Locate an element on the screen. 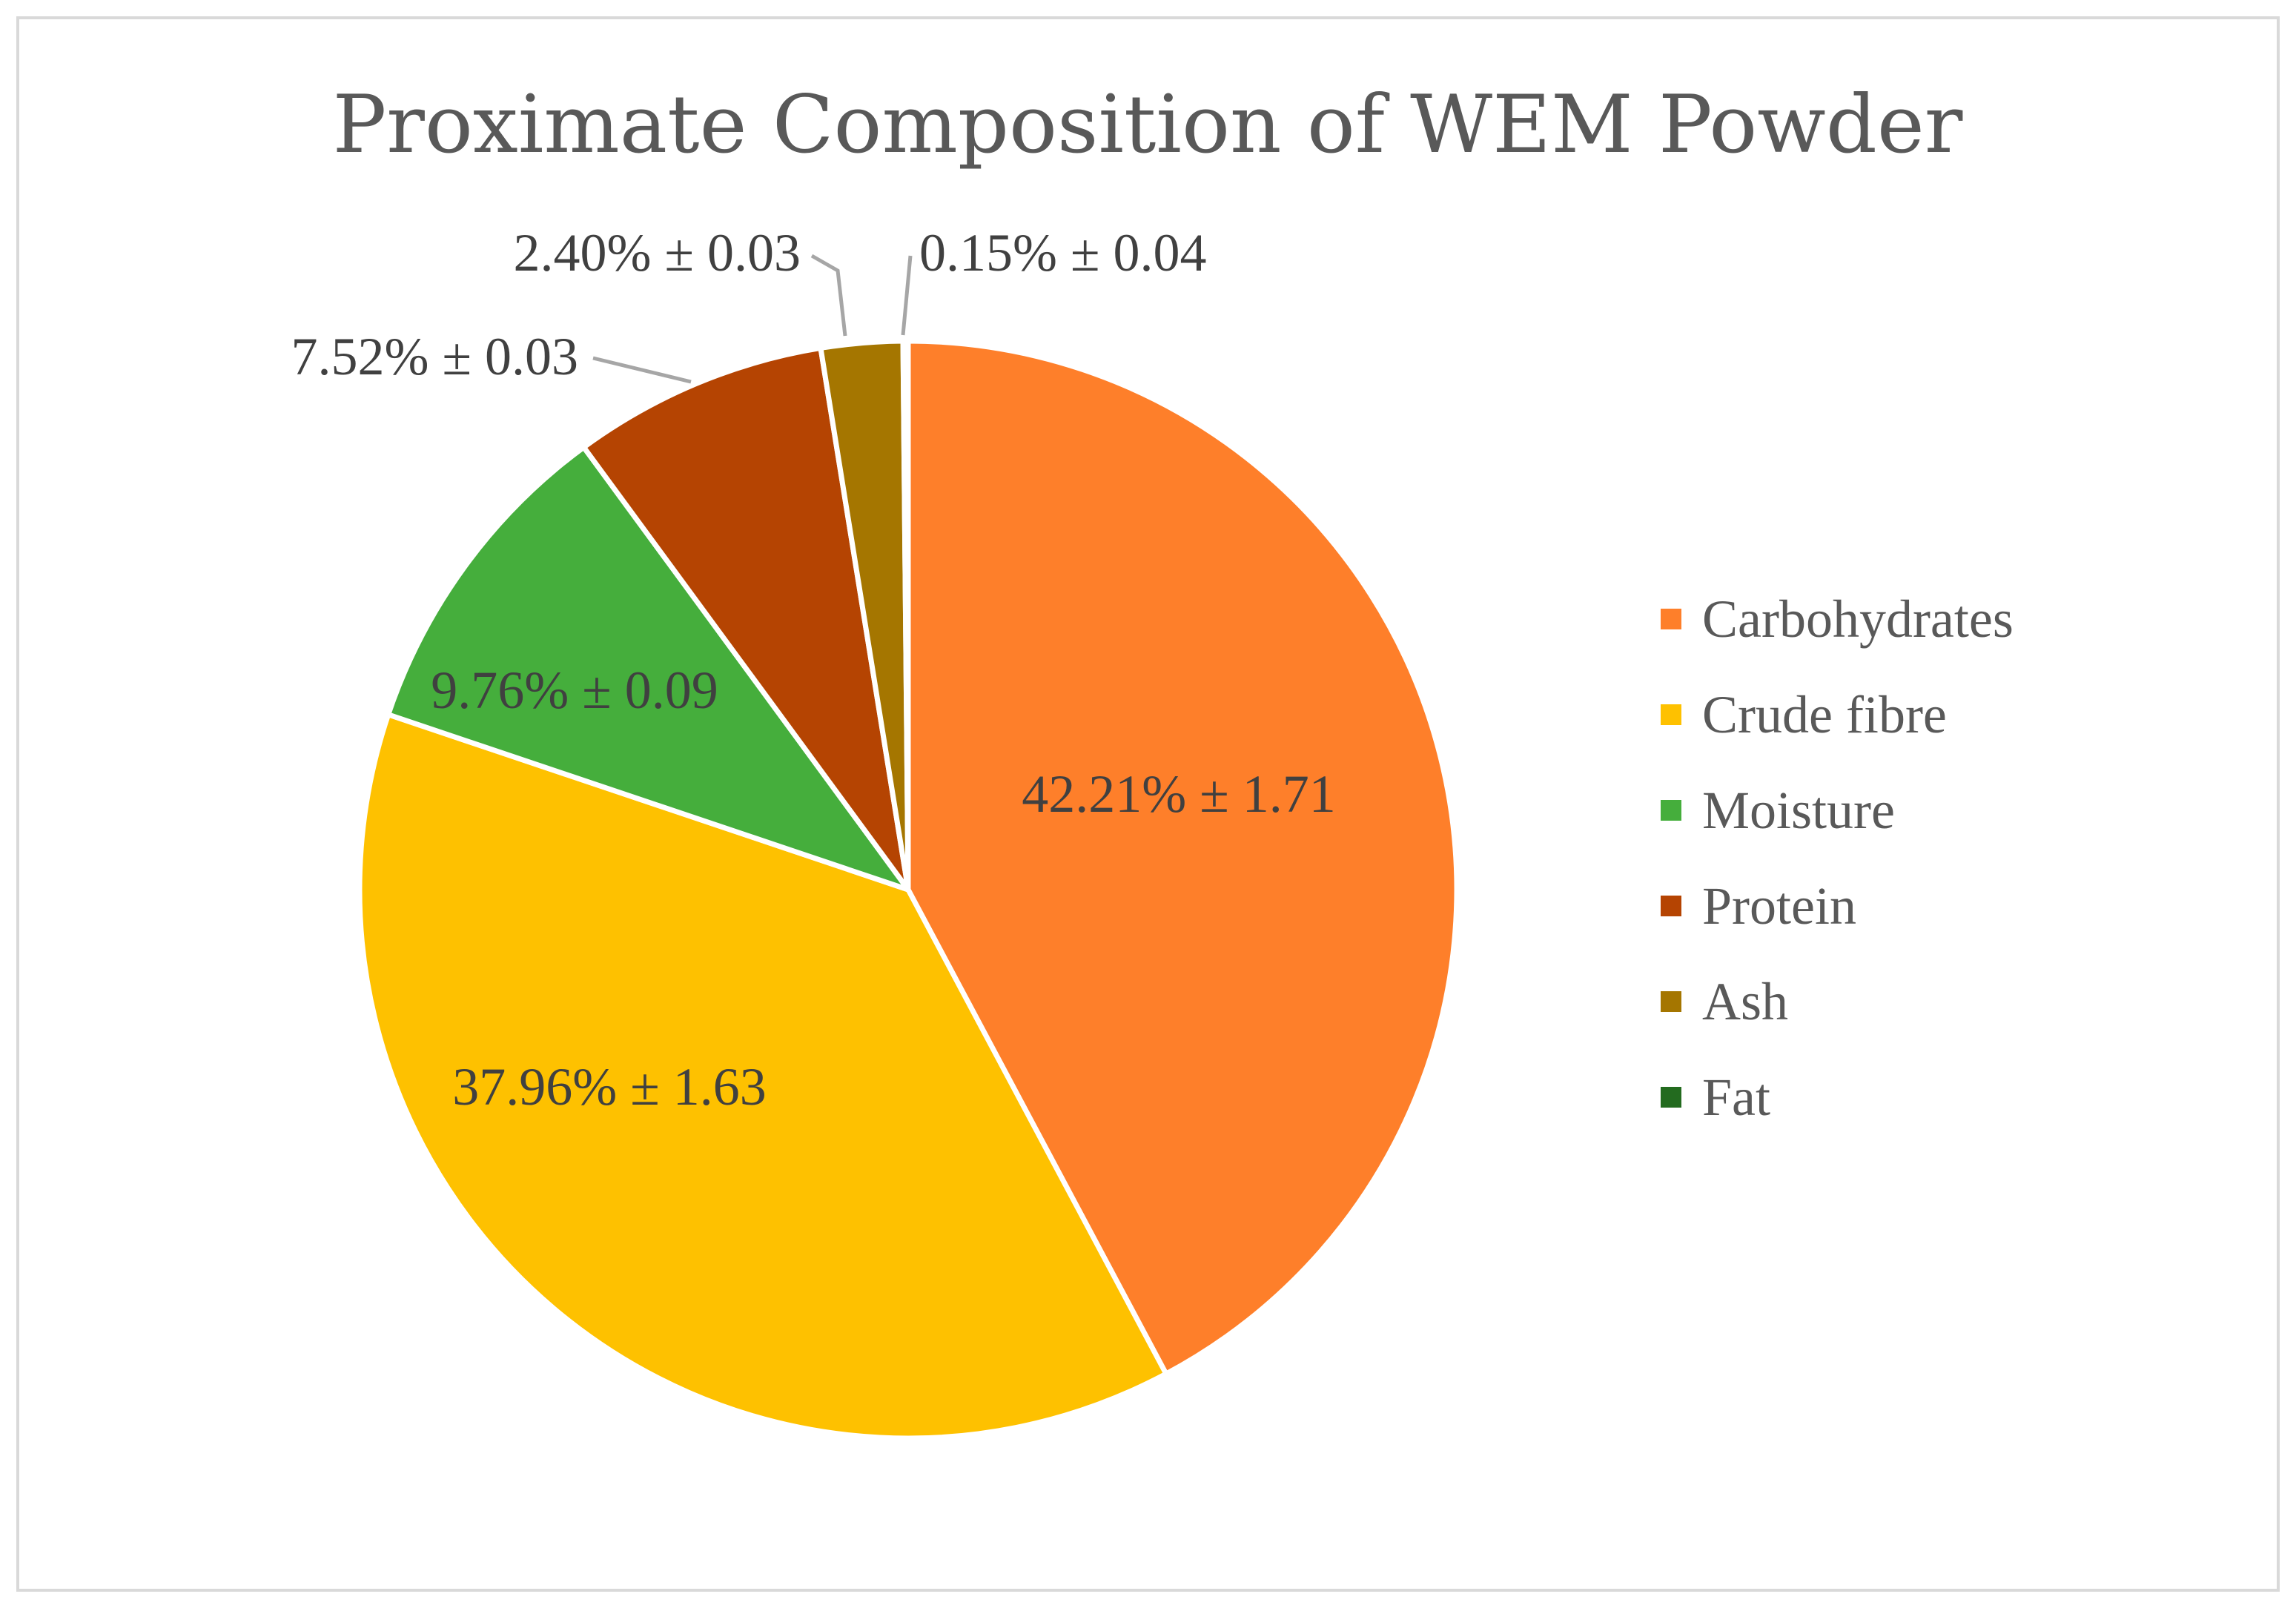 This screenshot has height=1611, width=2296. data-label-fat: 0.15% ± 0.04 is located at coordinates (1063, 252).